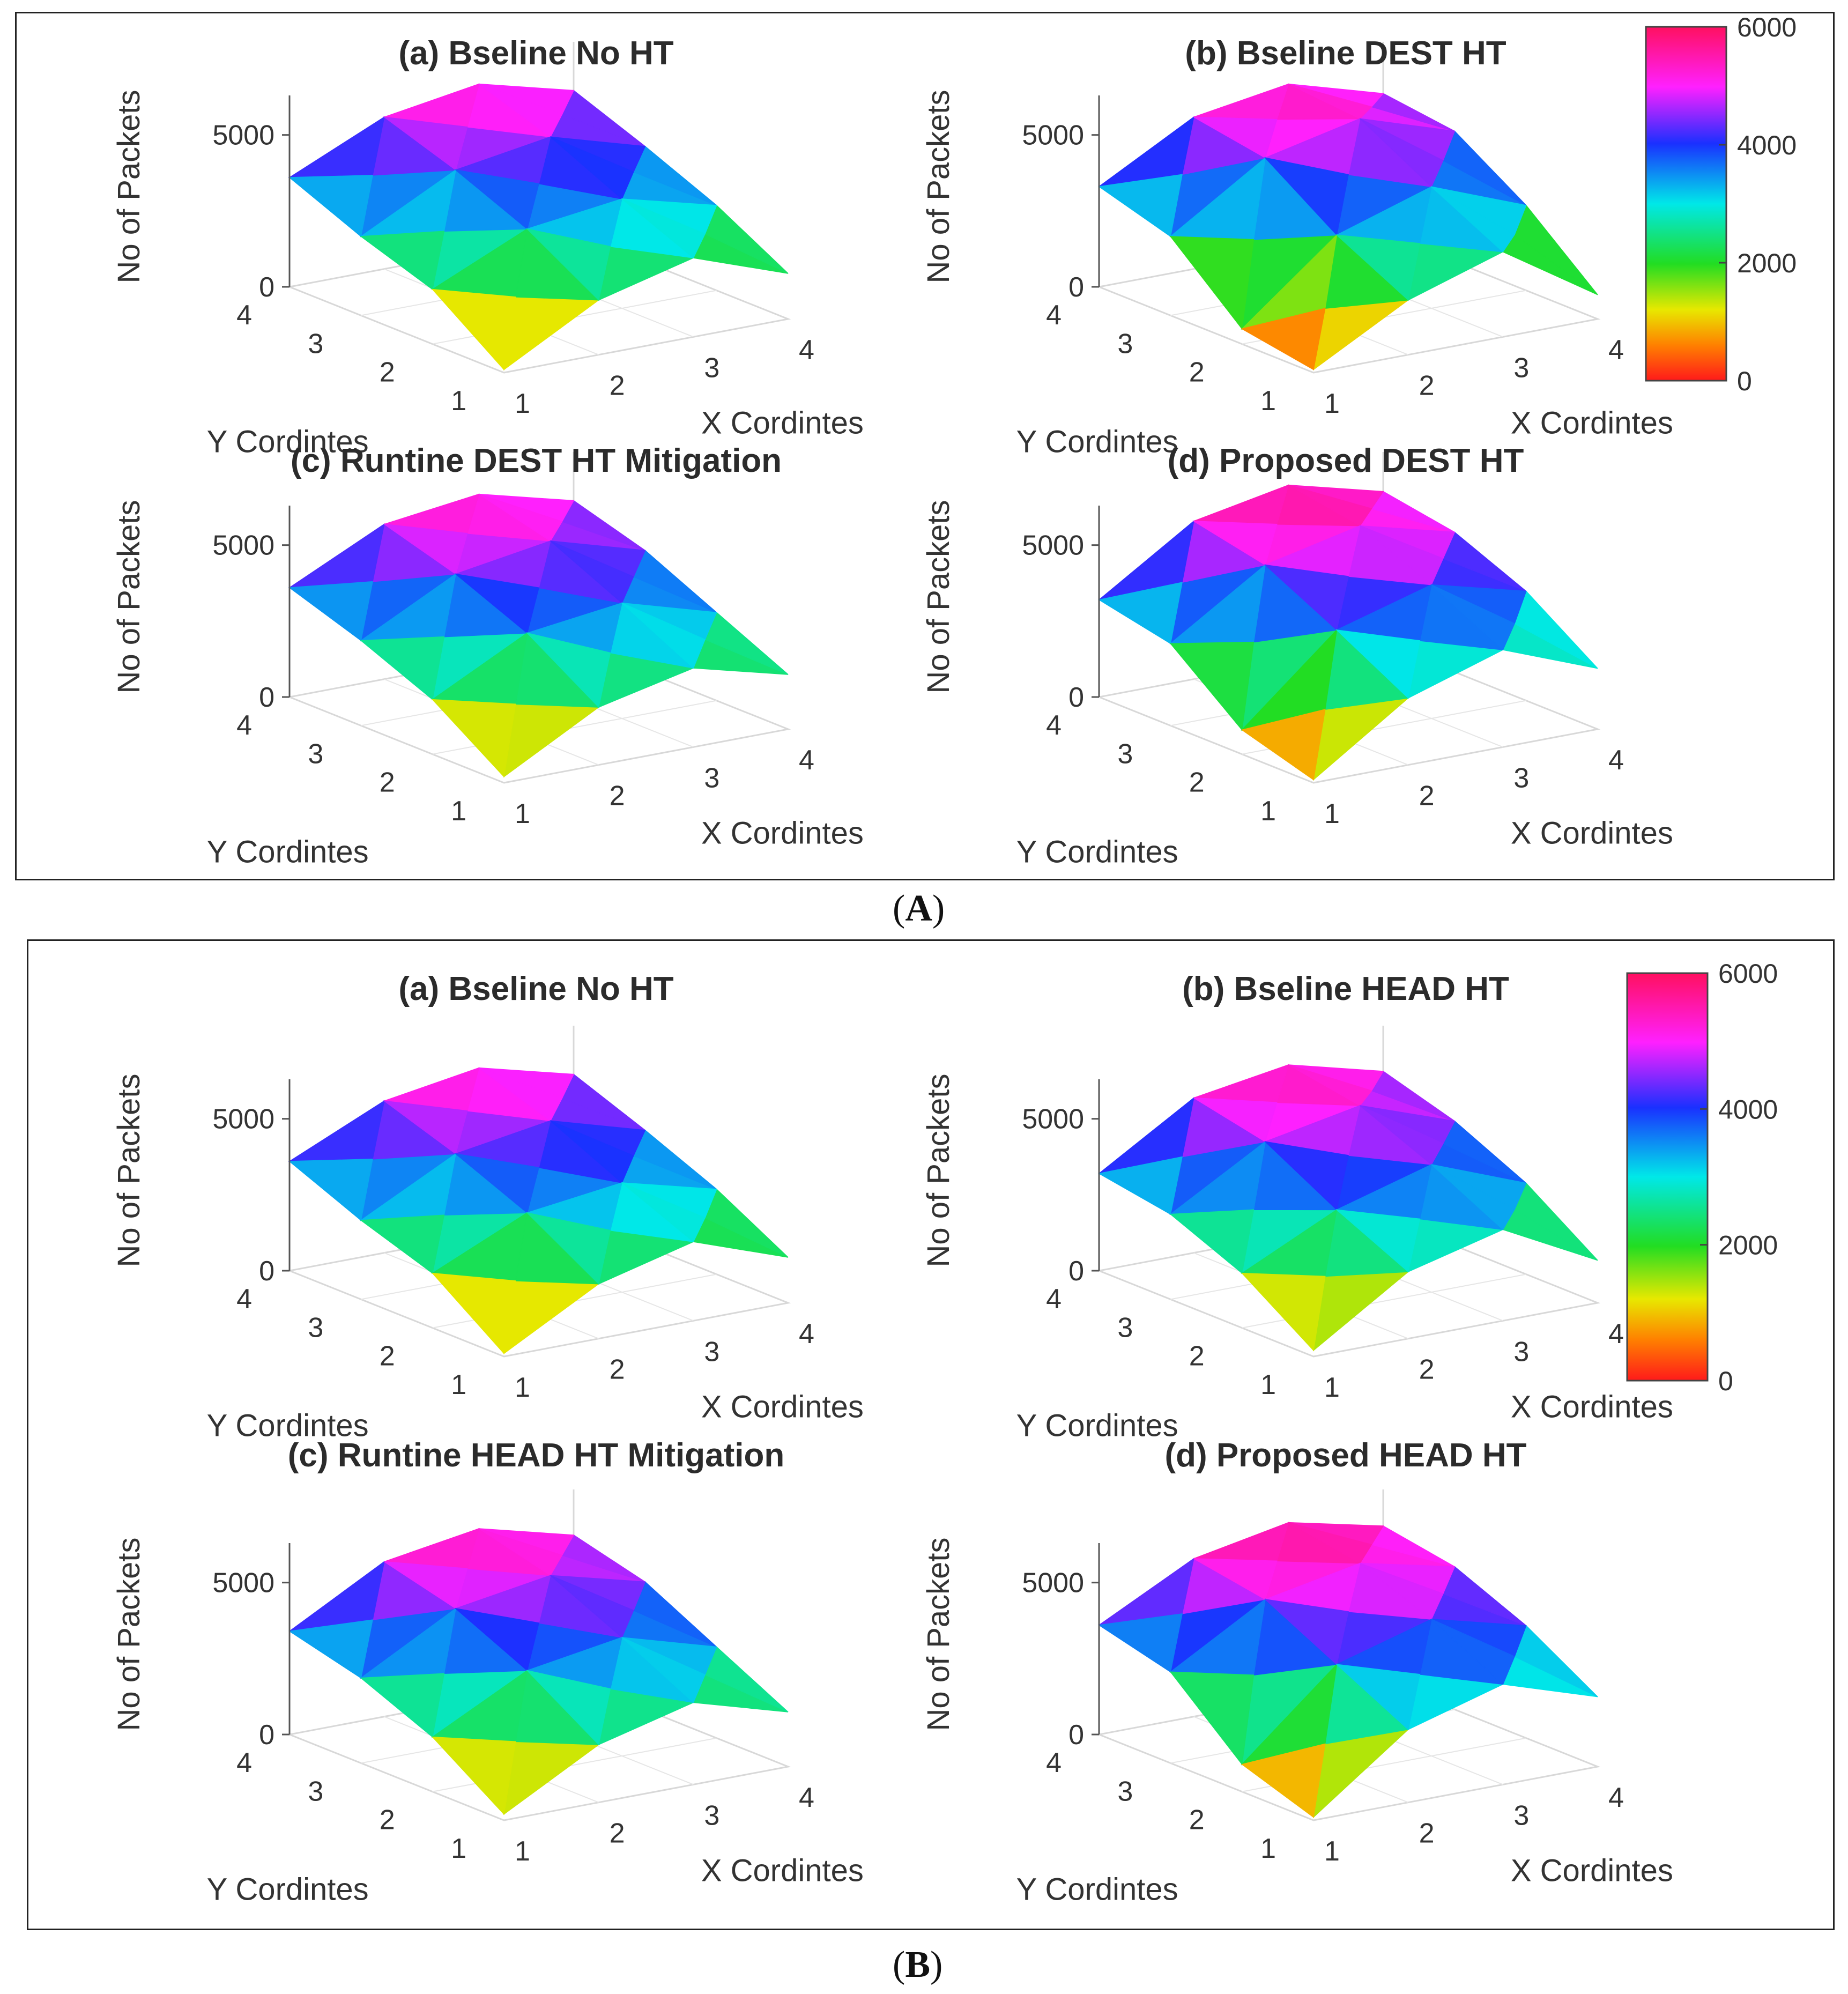 Image resolution: width=1848 pixels, height=1994 pixels. What do you see at coordinates (458, 1848) in the screenshot?
I see `y-tick-label: 1` at bounding box center [458, 1848].